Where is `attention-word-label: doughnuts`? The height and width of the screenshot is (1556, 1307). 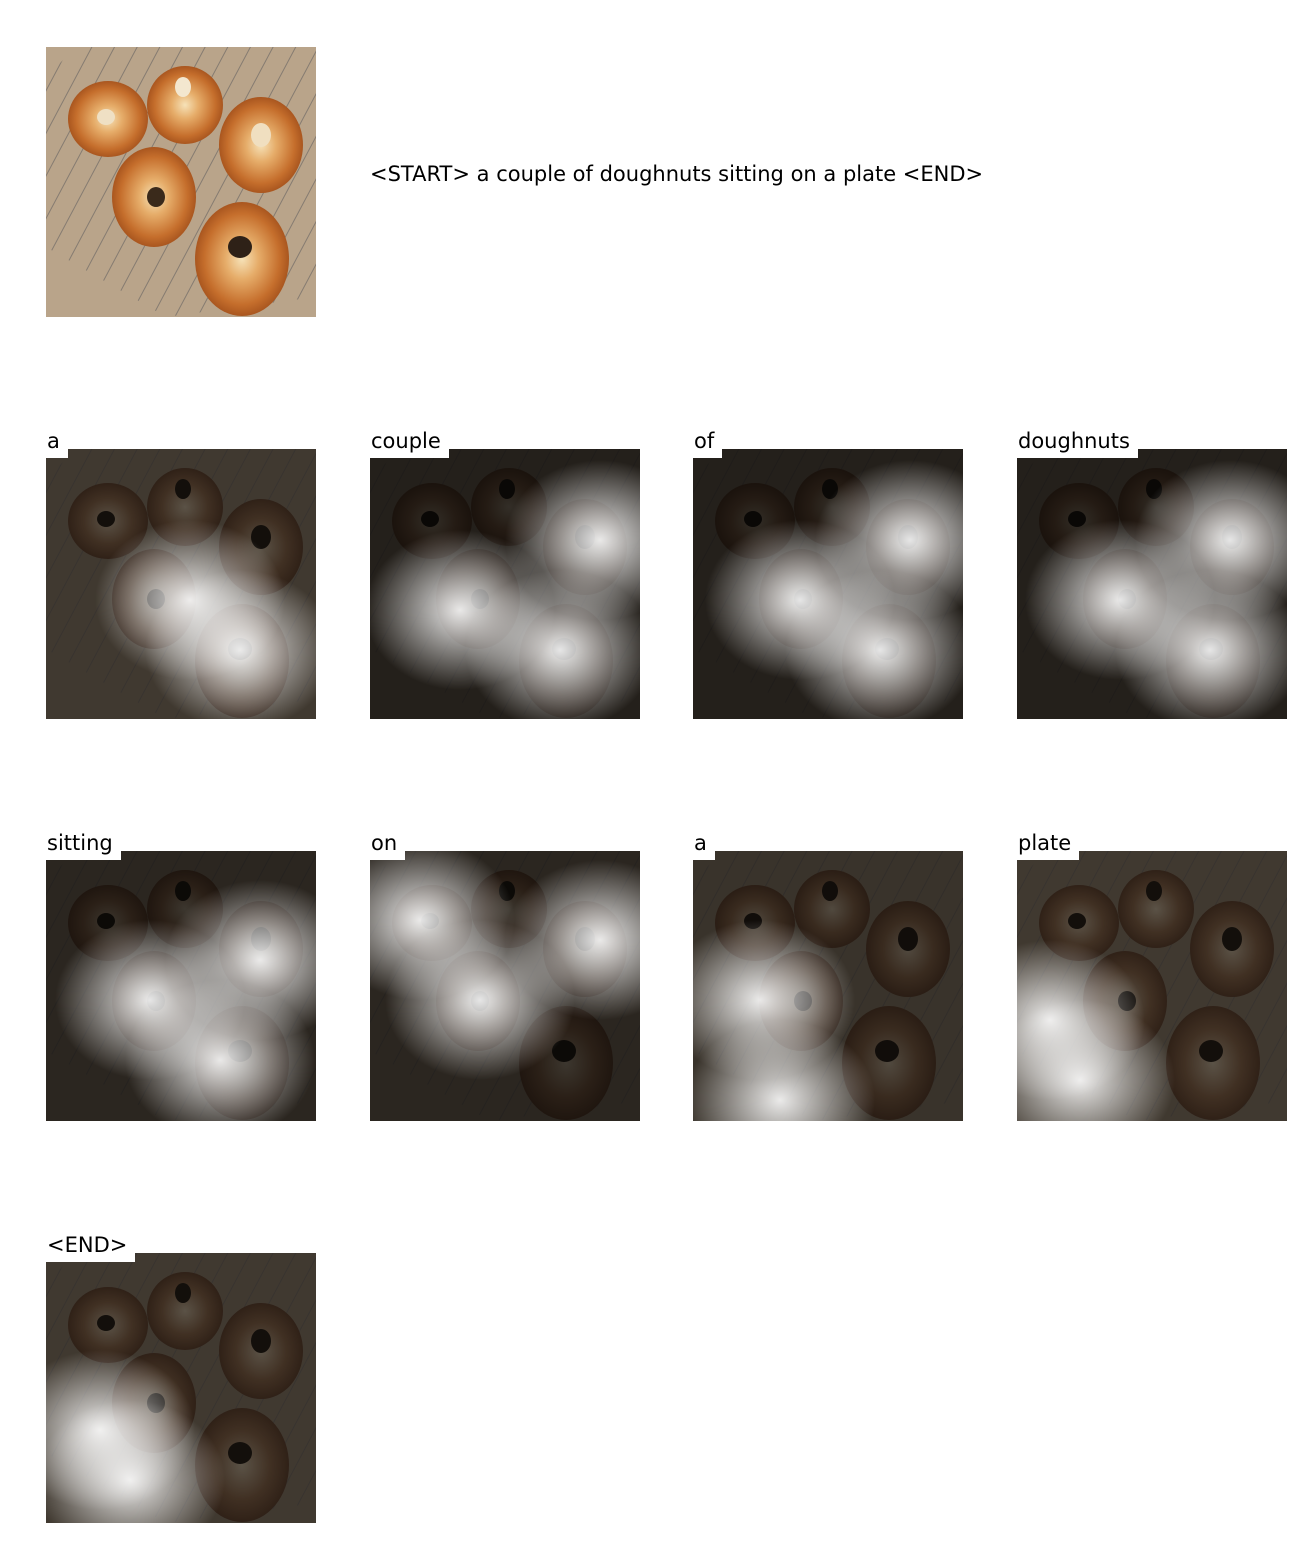 attention-word-label: doughnuts is located at coordinates (1077, 443).